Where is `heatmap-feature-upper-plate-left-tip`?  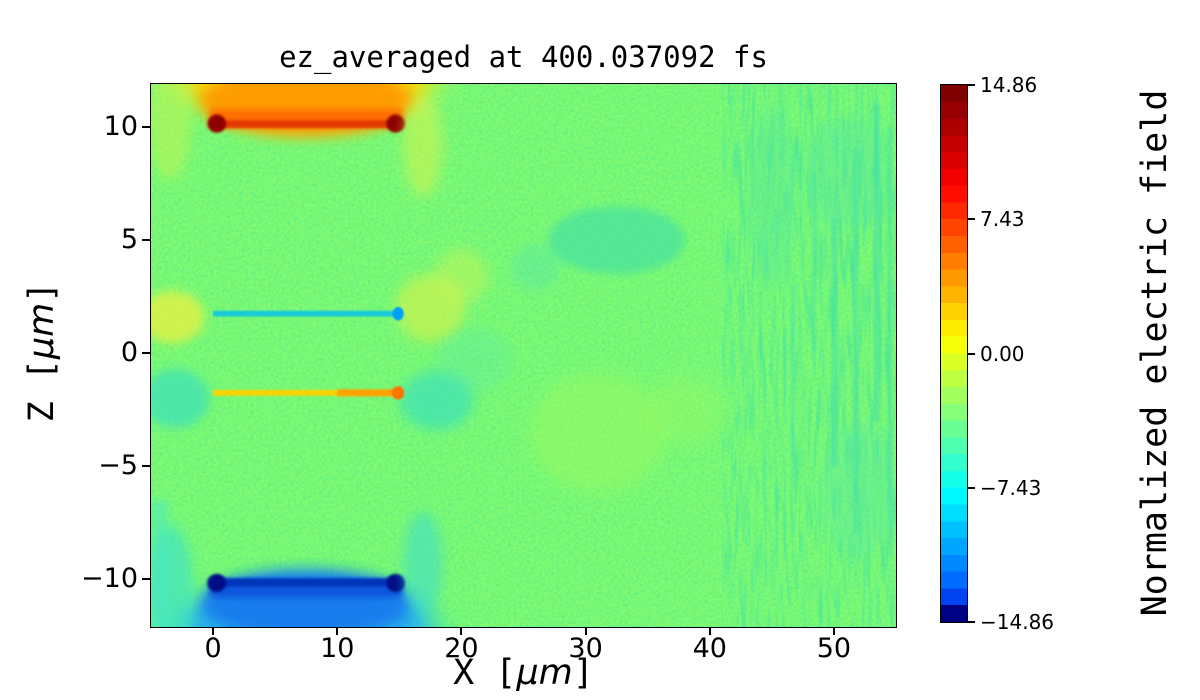
heatmap-feature-upper-plate-left-tip is located at coordinates (217, 123).